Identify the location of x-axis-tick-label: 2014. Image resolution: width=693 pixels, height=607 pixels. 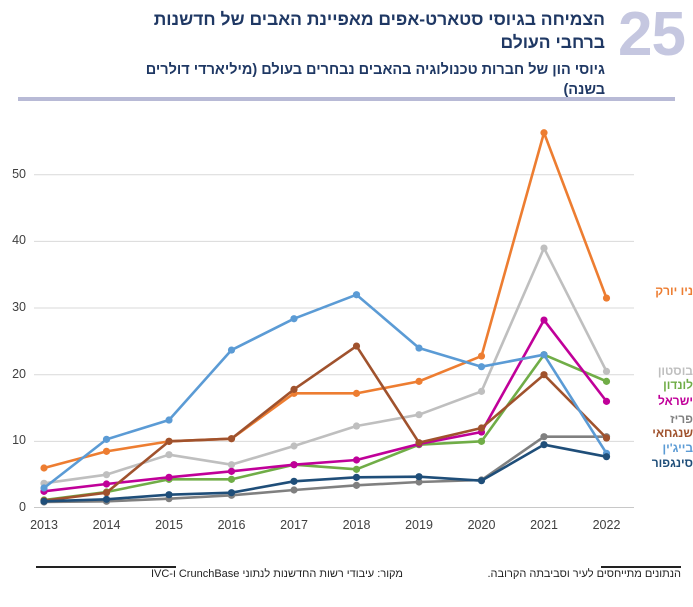
(106, 525).